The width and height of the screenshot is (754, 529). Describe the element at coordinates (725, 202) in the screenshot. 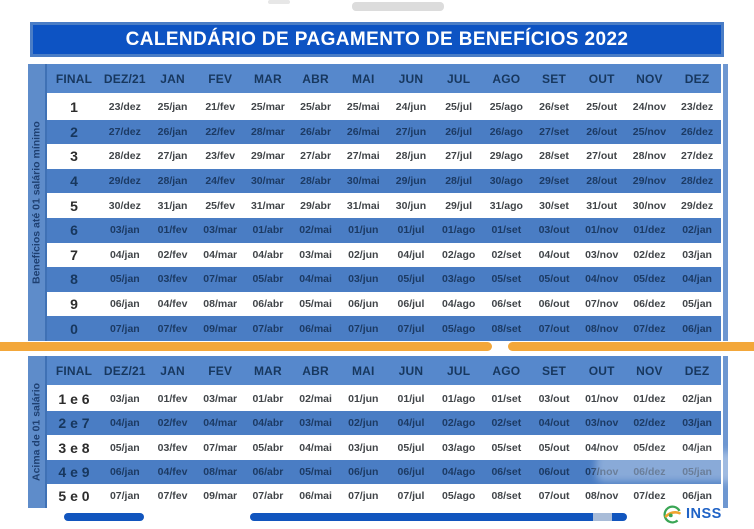

I see `table-right-edge` at that location.